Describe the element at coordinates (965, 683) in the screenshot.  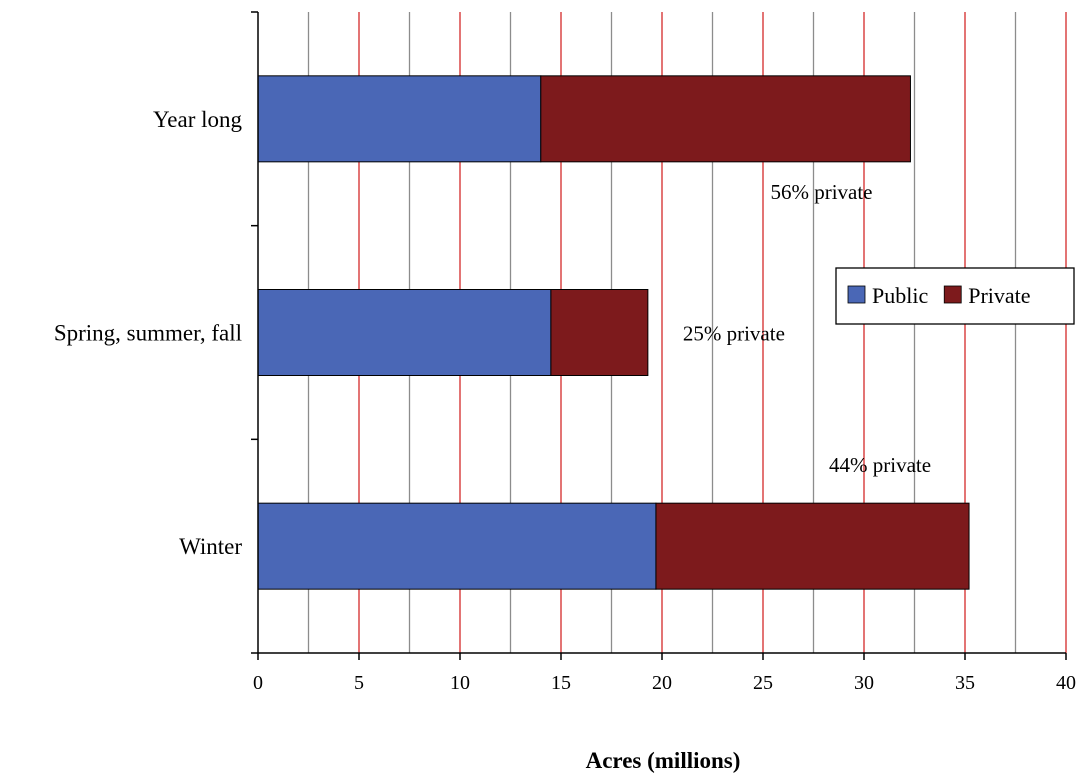
I see `x-tick-label: 35` at that location.